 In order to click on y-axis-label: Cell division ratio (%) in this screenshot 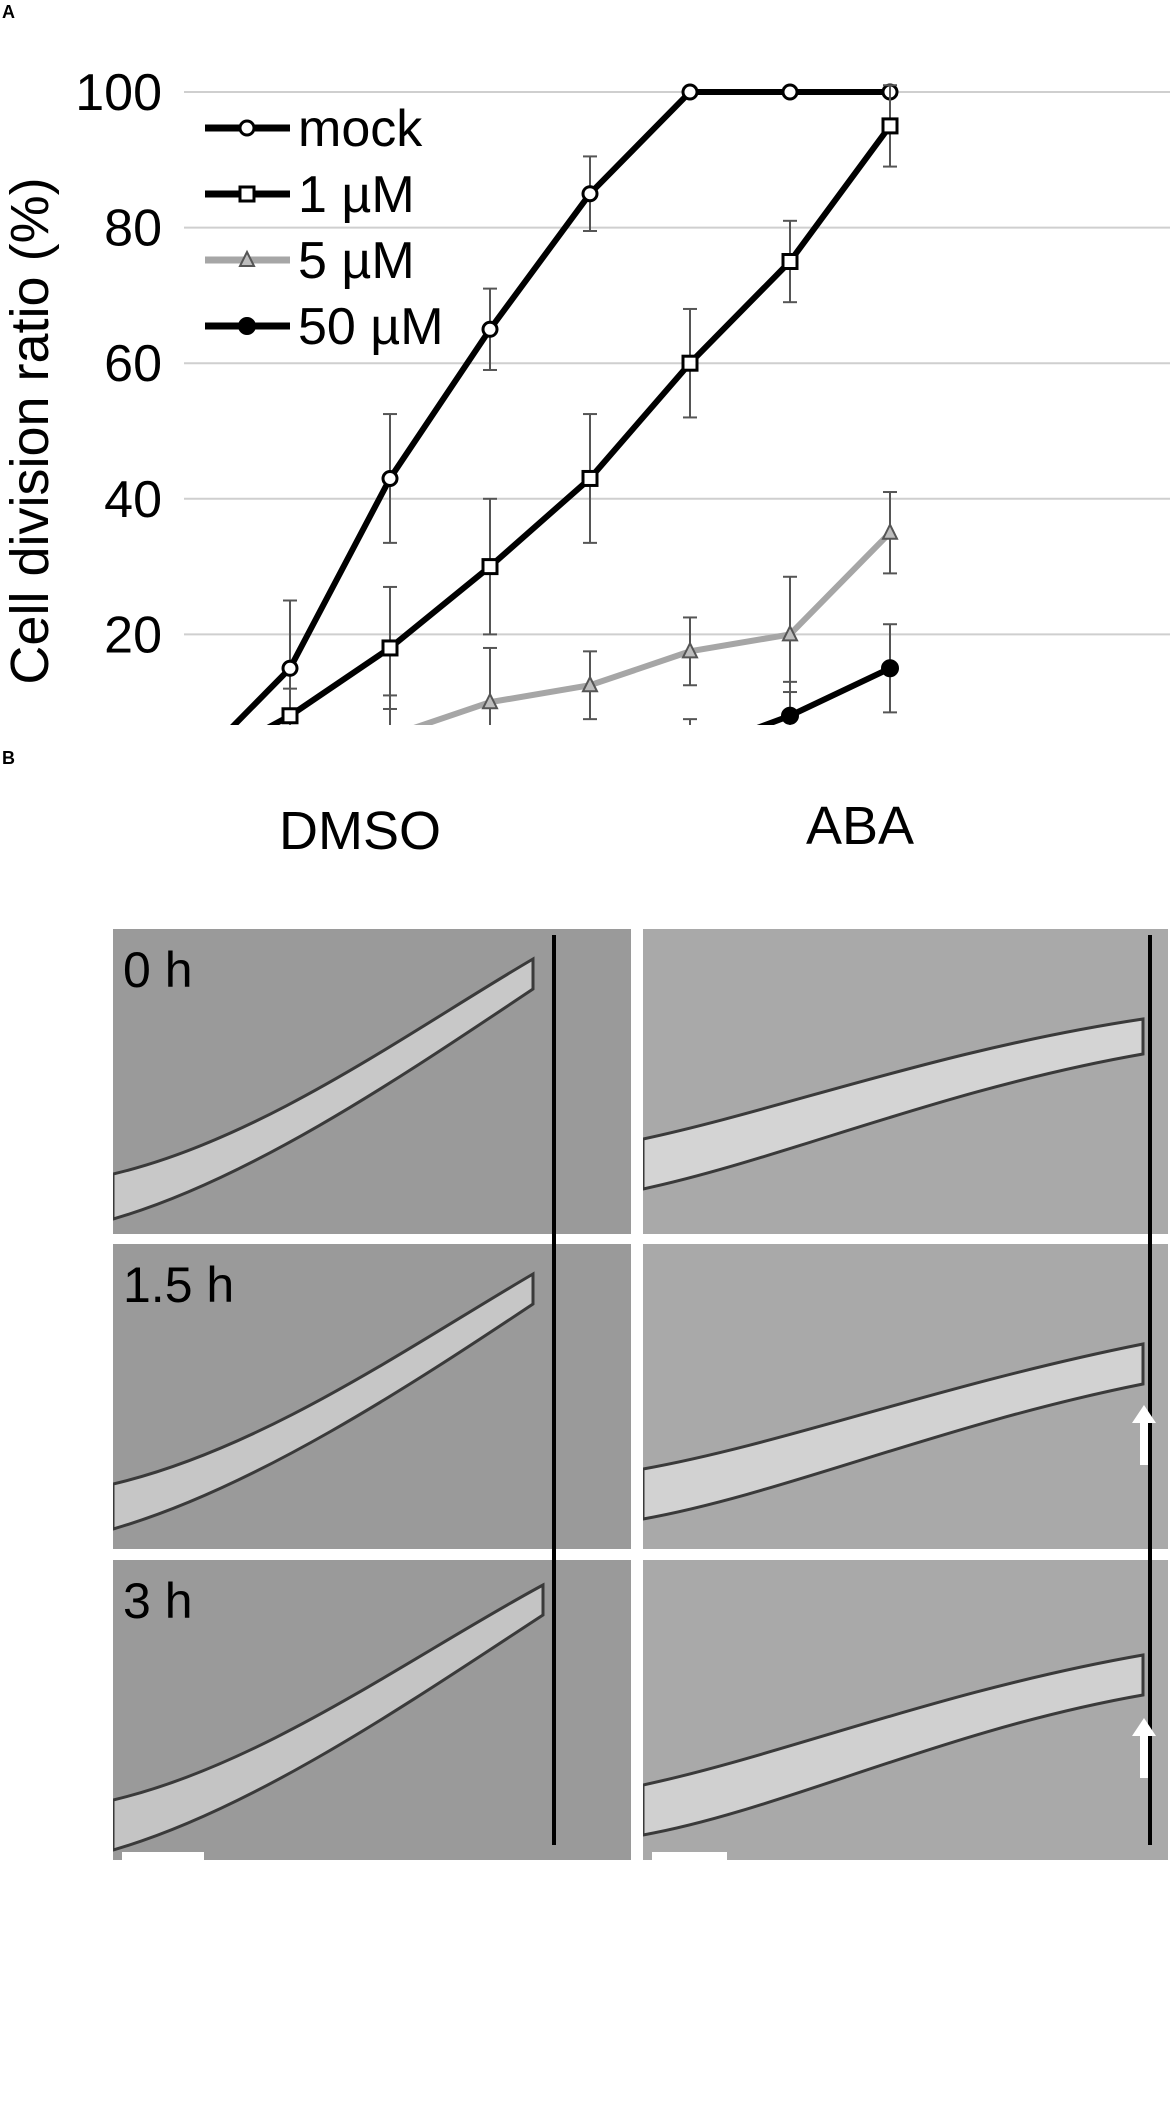, I will do `click(30, 430)`.